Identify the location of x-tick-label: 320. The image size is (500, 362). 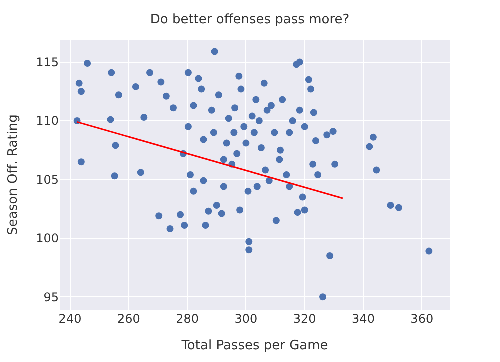
(304, 319).